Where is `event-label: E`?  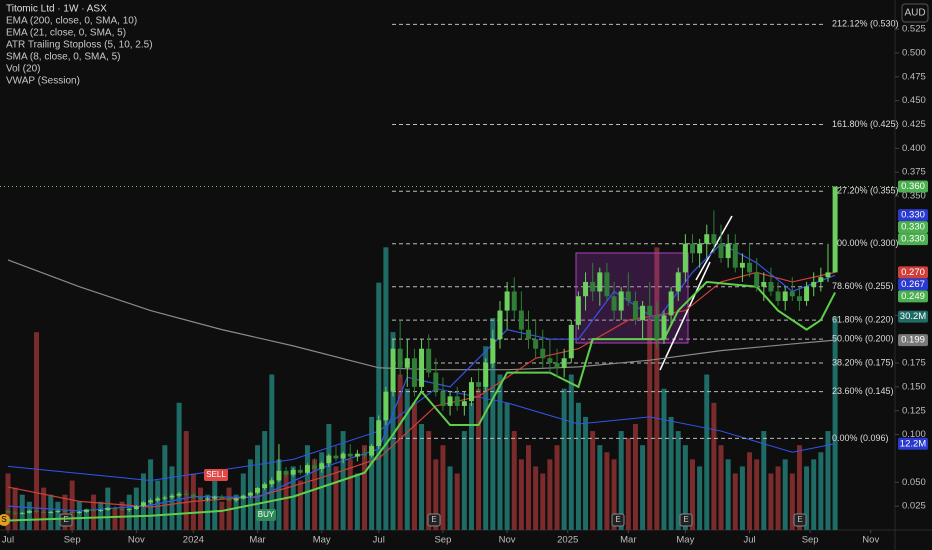 event-label: E is located at coordinates (799, 519).